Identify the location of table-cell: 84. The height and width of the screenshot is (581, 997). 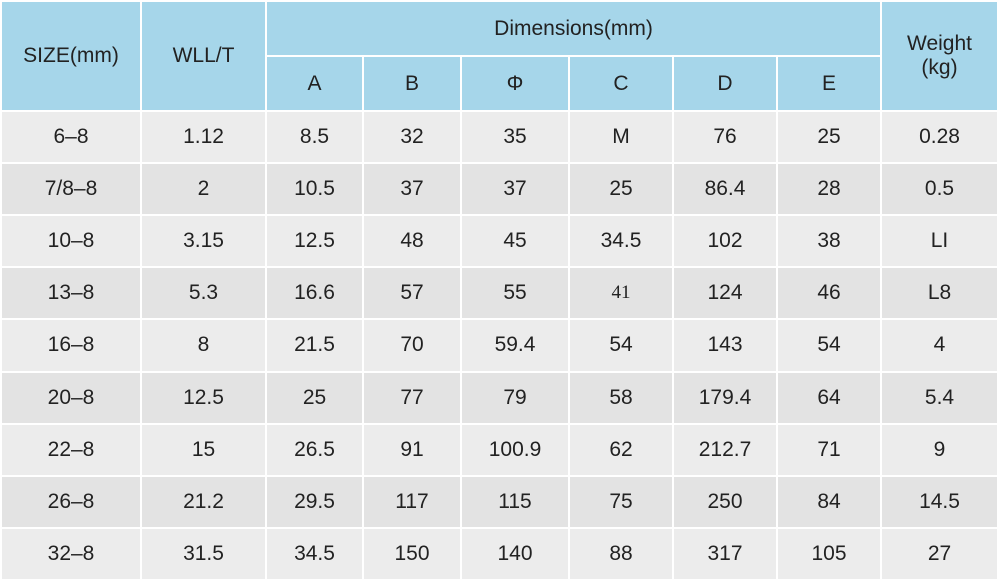
(829, 501).